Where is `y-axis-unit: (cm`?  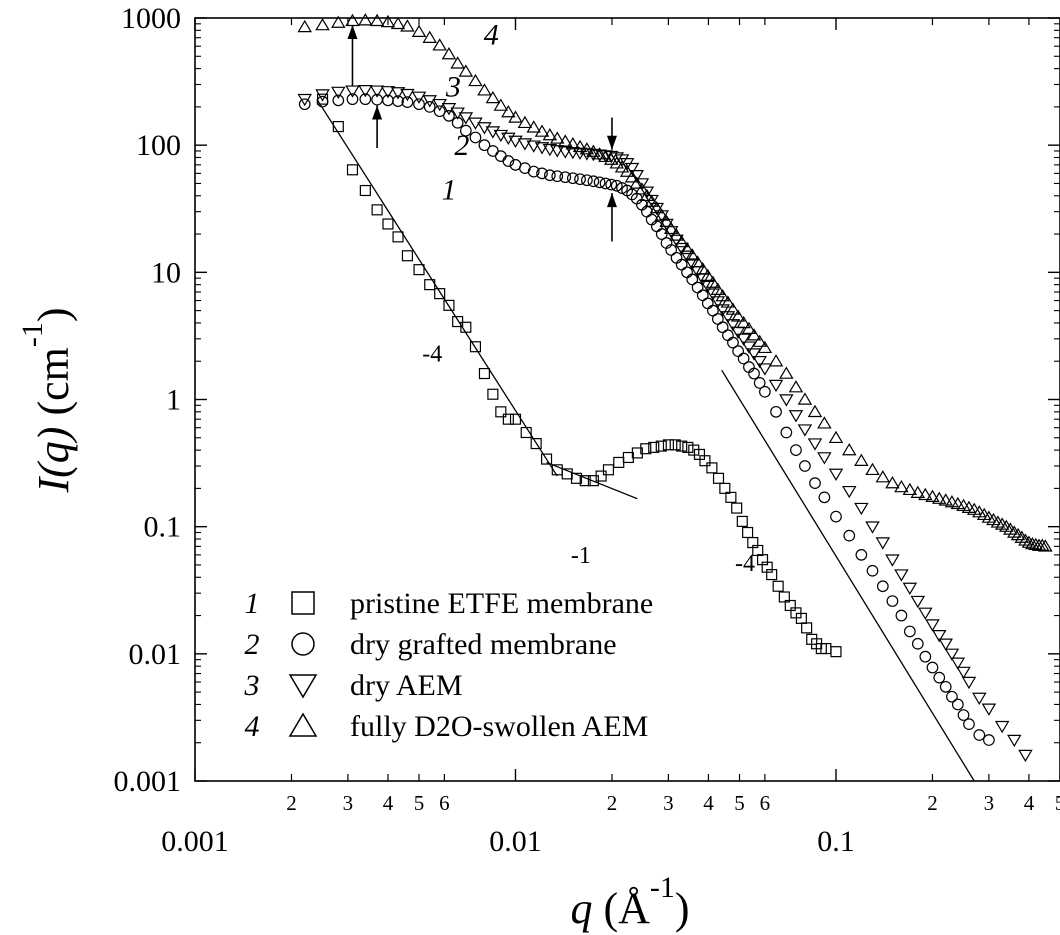 y-axis-unit: (cm is located at coordinates (53, 386).